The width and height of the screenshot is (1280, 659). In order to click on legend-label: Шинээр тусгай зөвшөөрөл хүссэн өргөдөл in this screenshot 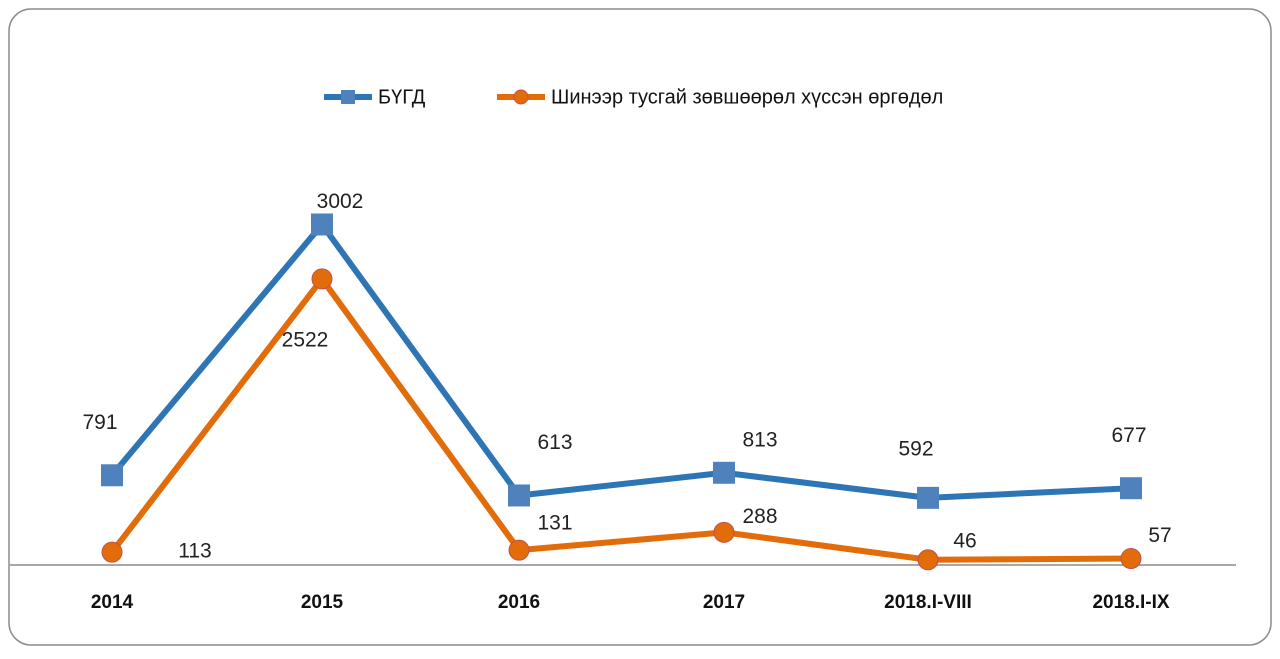, I will do `click(747, 97)`.